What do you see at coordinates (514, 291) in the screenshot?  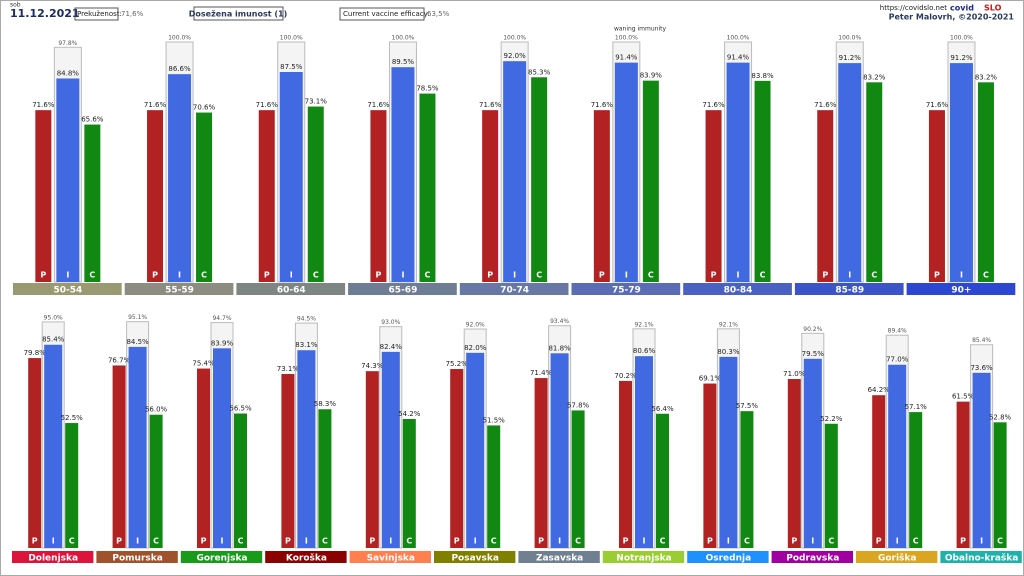 I see `category-label: 70-74` at bounding box center [514, 291].